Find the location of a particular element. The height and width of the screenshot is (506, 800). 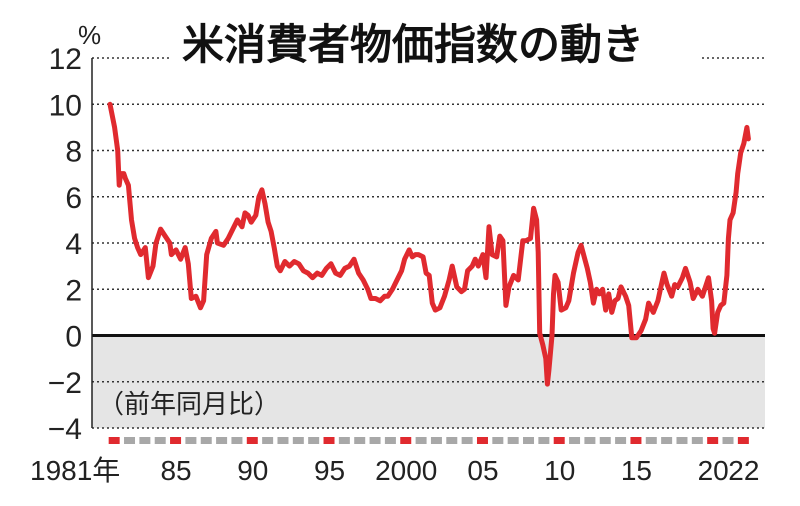

x-tick-label: 95 is located at coordinates (329, 470).